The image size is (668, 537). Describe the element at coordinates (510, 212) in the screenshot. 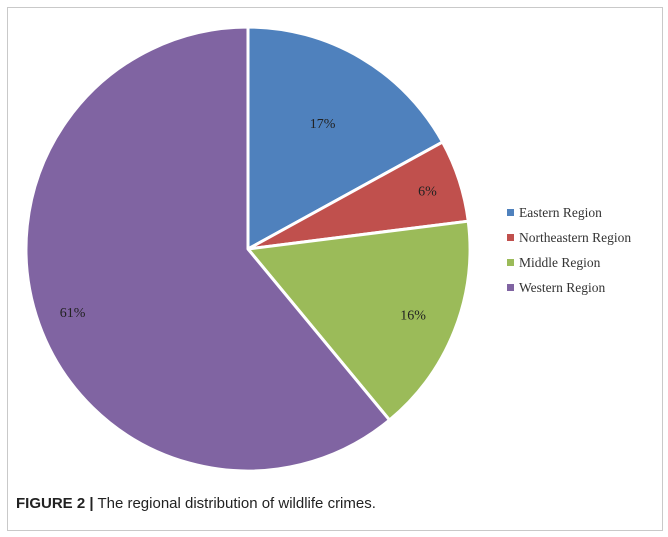

I see `legend-swatch-eastern-region` at that location.